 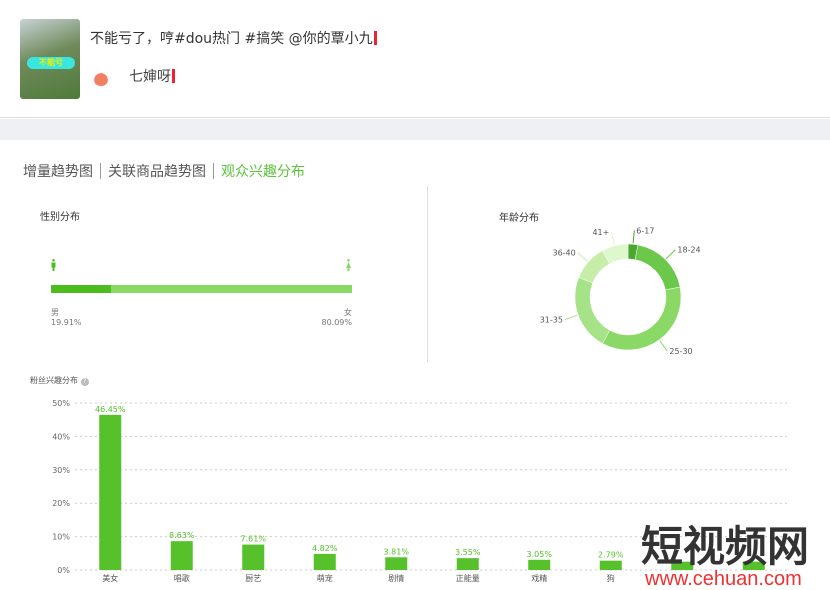 I want to click on y-tick-label: 30%, so click(x=61, y=470).